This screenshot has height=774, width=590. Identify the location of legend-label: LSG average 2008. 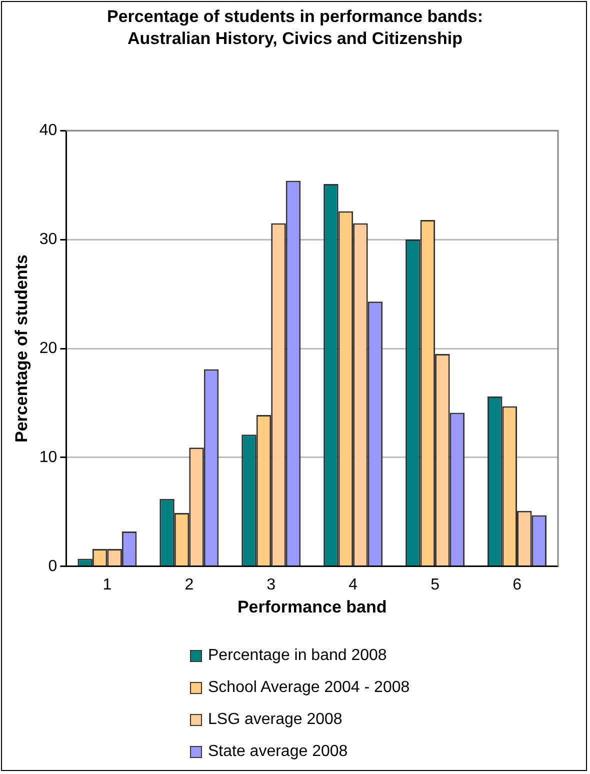
(275, 720).